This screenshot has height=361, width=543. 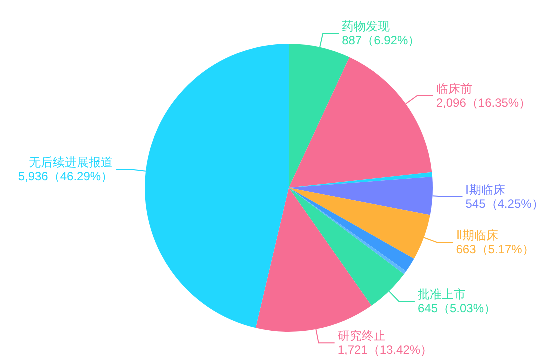 I want to click on slice-label: 临床前, so click(x=454, y=89).